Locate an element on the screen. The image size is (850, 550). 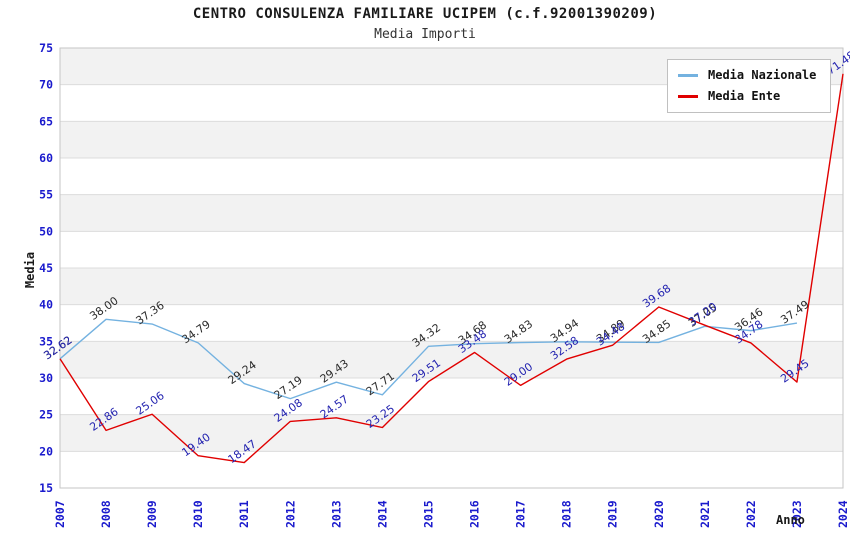
x-tick-label: 2015 is located at coordinates (428, 514).